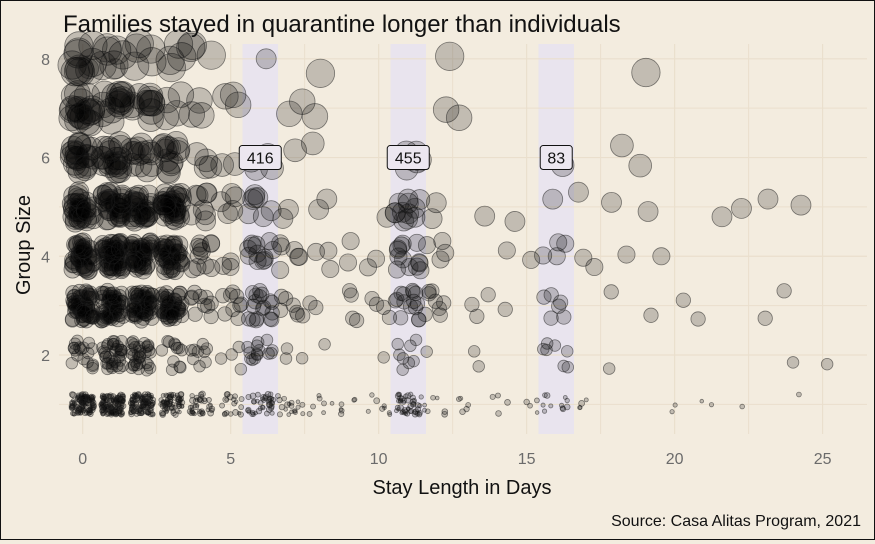  I want to click on band-label-text: 416, so click(260, 159).